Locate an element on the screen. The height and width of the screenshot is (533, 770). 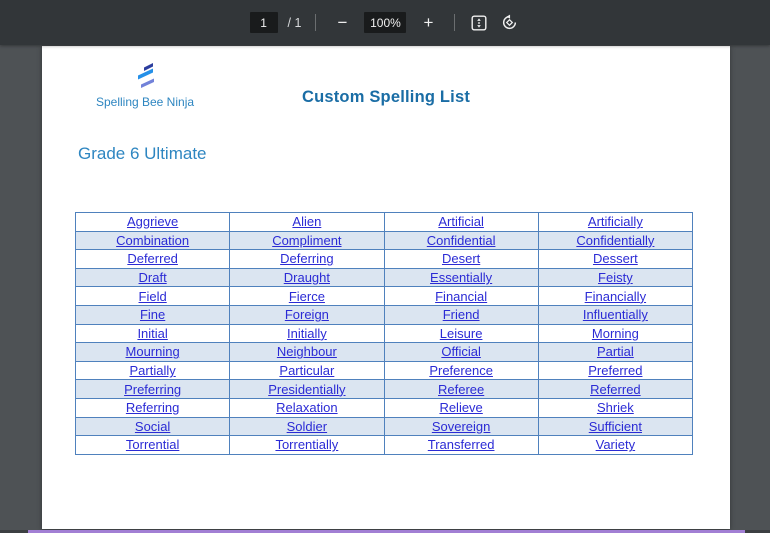
table-row: Field Fierce Financial Financially is located at coordinates (384, 296).